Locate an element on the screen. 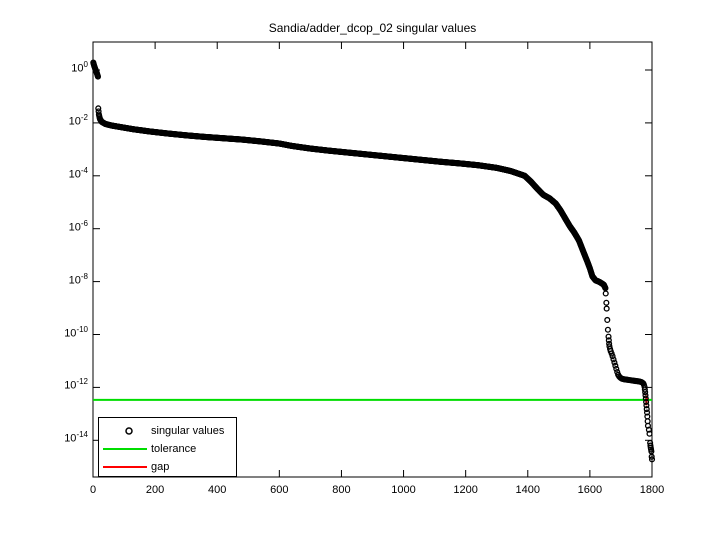 The height and width of the screenshot is (540, 720). chart-title: Sandia/adder_dcop_02 singular values is located at coordinates (372, 28).